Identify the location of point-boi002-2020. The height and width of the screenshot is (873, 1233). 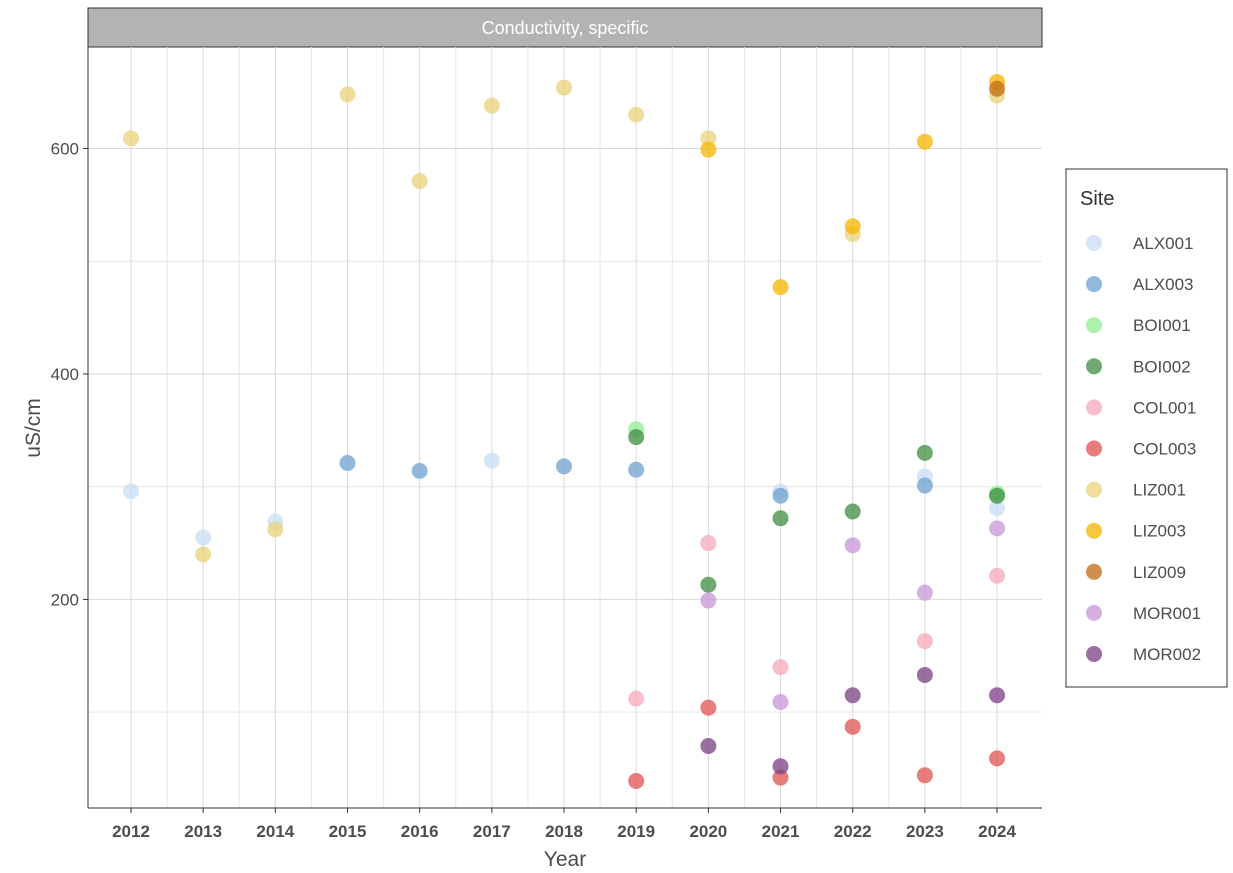
(708, 584).